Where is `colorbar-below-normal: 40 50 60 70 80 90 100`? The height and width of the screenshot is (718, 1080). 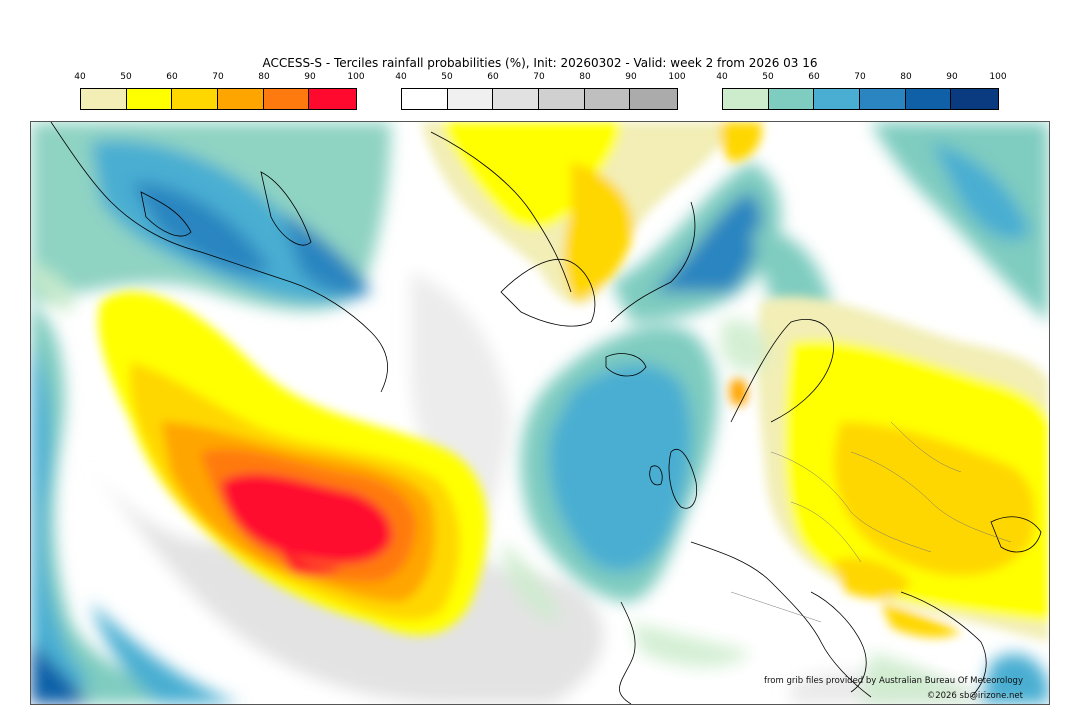
colorbar-below-normal: 40 50 60 70 80 90 100 is located at coordinates (861, 92).